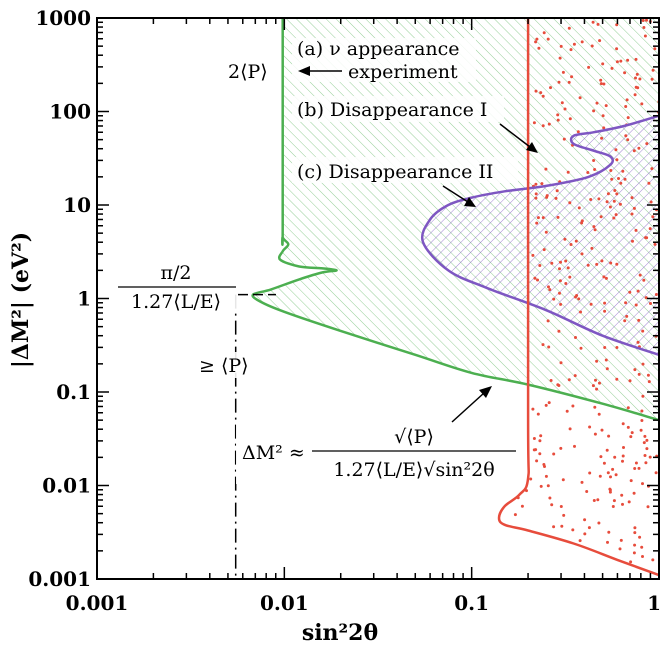  What do you see at coordinates (224, 366) in the screenshot?
I see `annotation-ge-p: ≥ ⟨P⟩` at bounding box center [224, 366].